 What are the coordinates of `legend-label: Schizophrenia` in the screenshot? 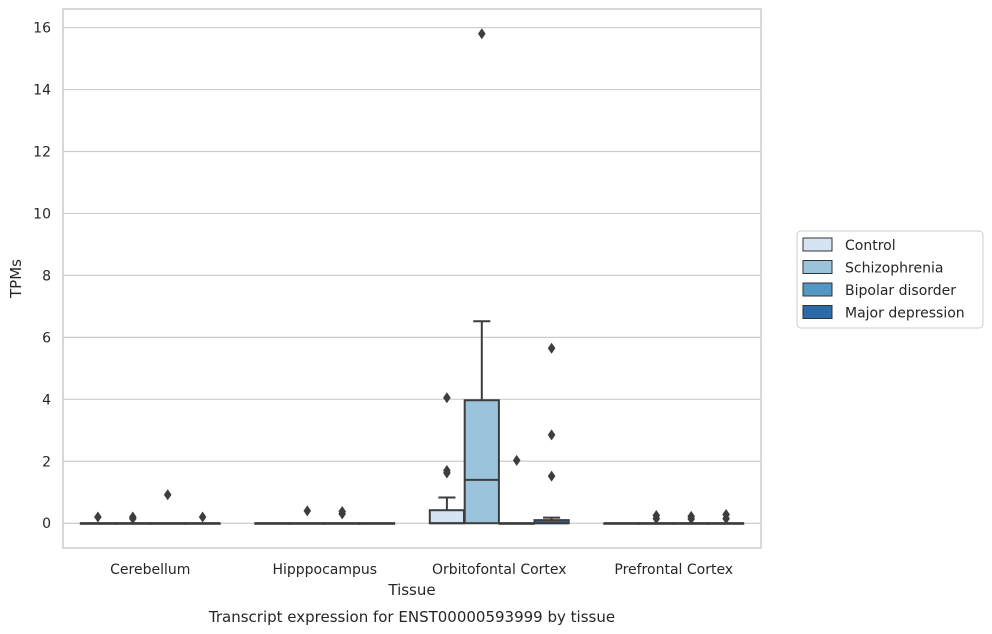 It's located at (894, 269).